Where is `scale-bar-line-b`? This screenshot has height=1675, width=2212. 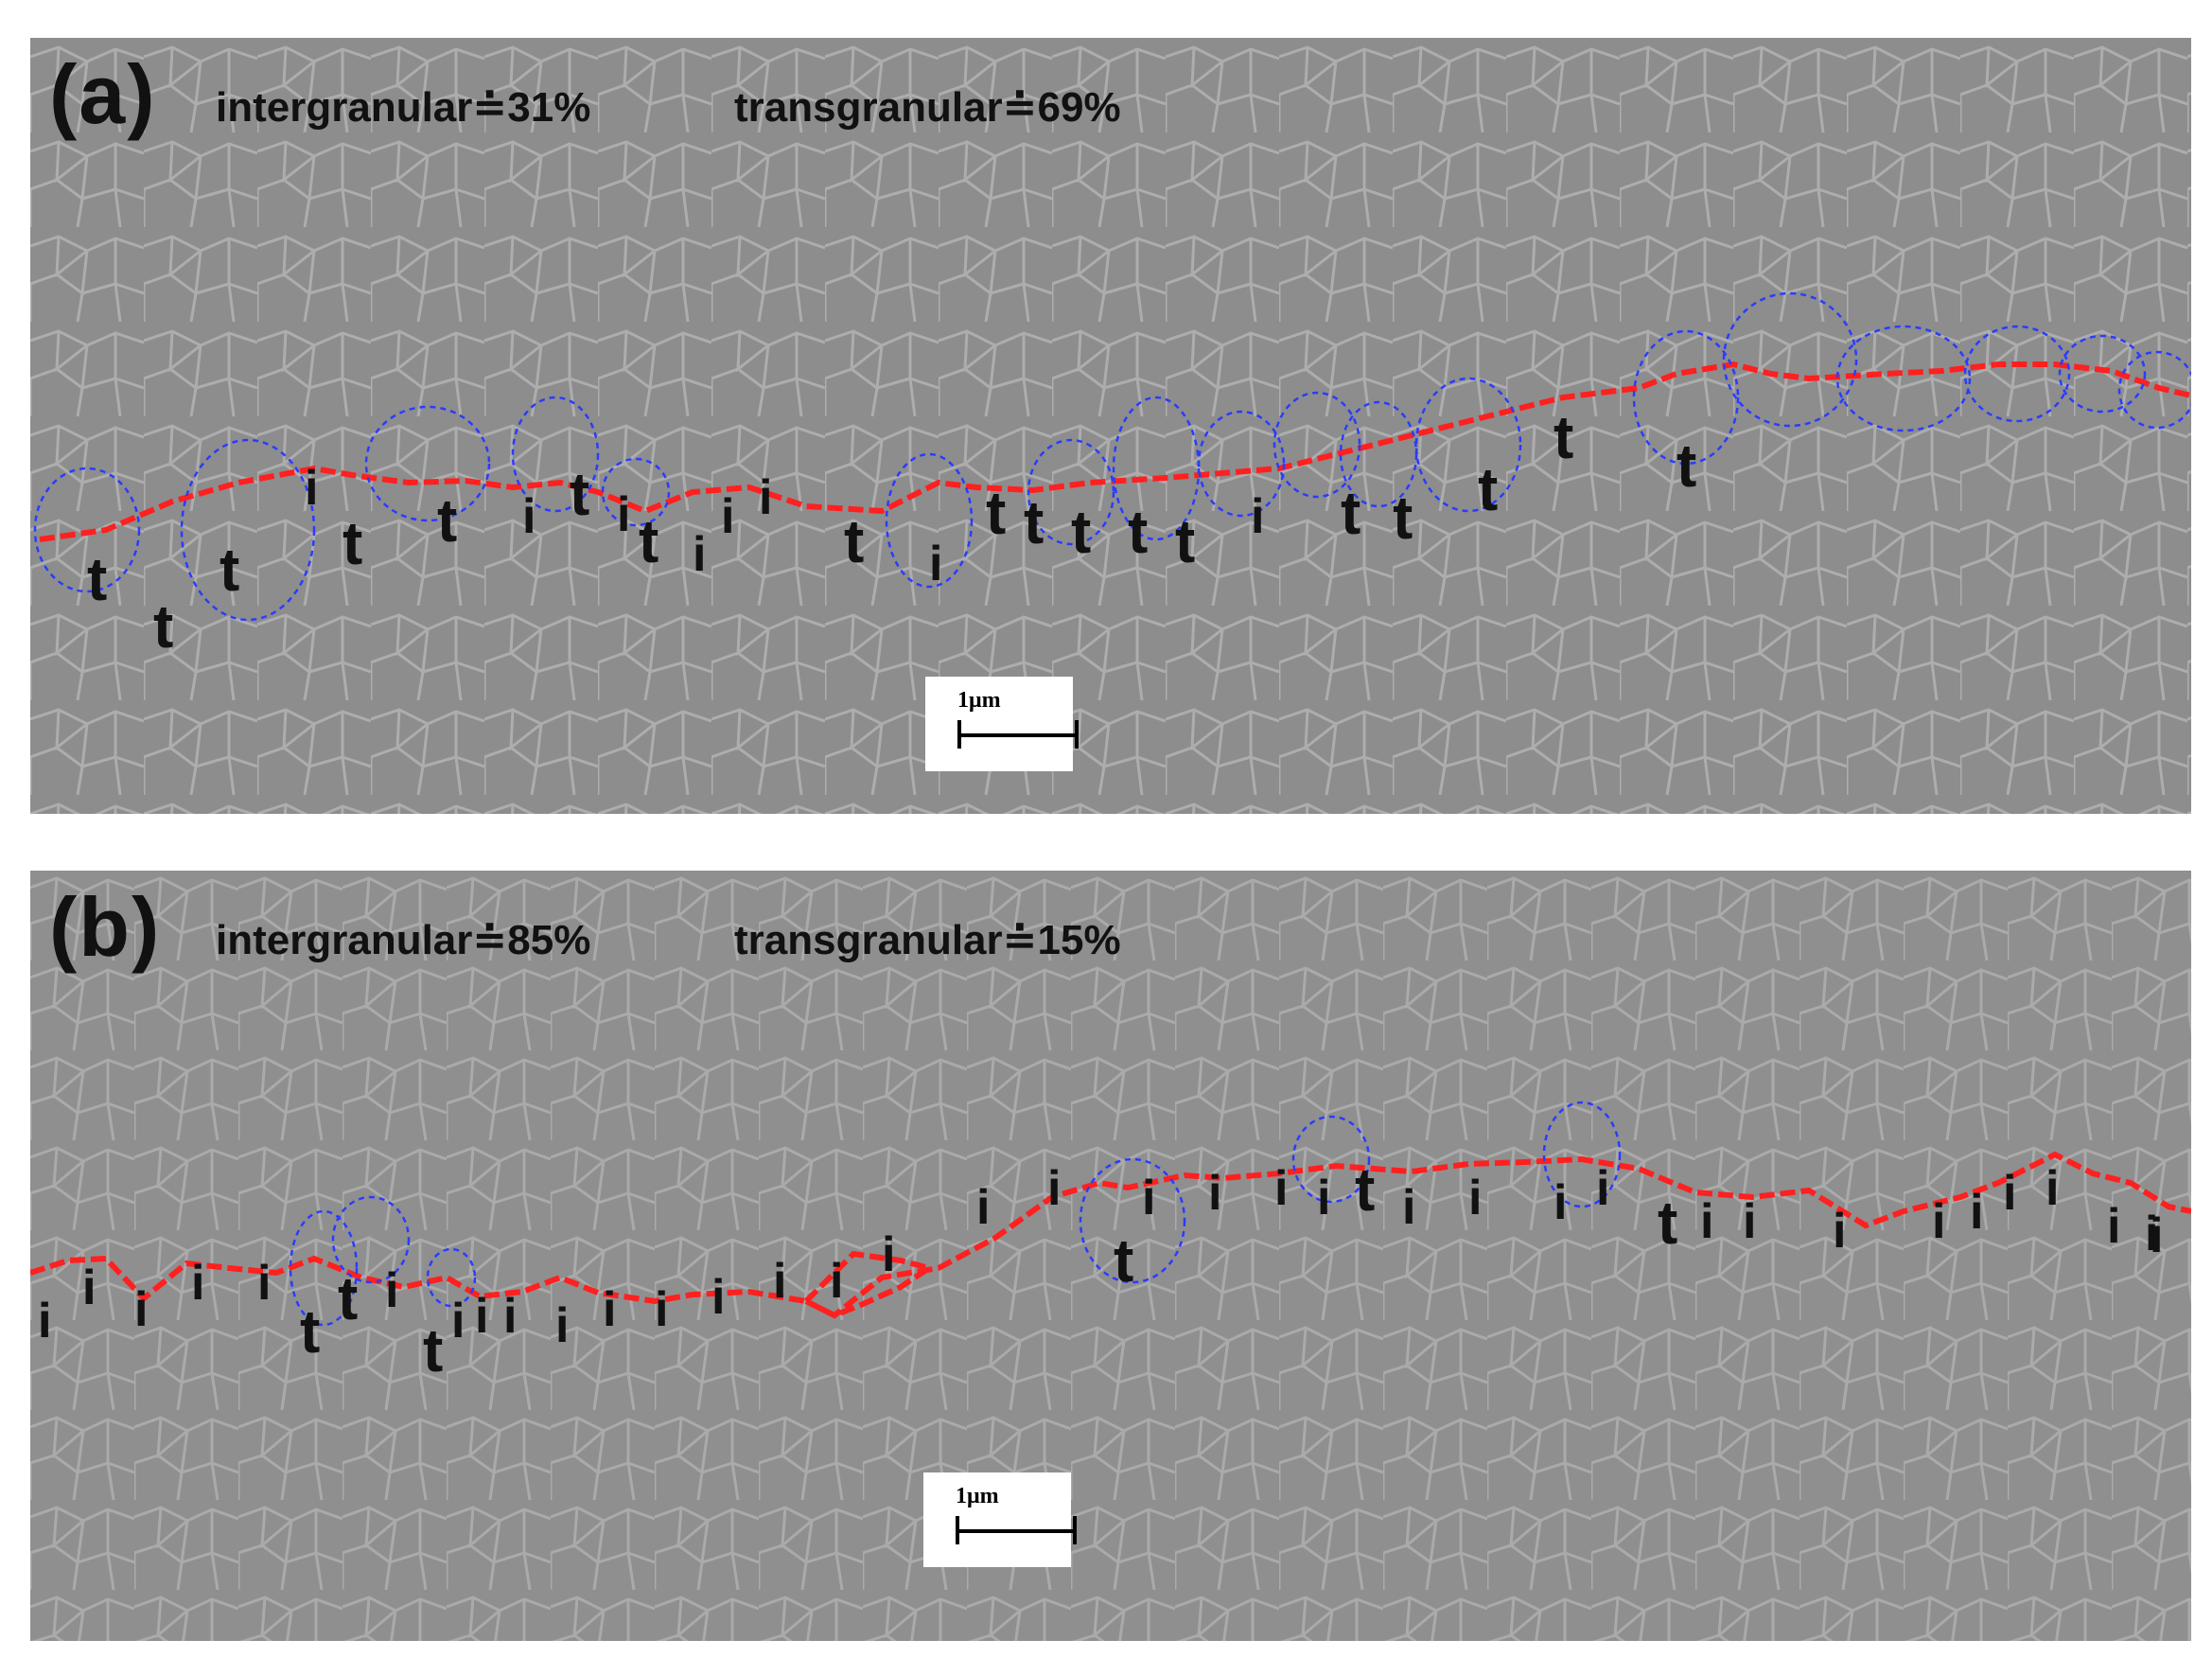 scale-bar-line-b is located at coordinates (1017, 1531).